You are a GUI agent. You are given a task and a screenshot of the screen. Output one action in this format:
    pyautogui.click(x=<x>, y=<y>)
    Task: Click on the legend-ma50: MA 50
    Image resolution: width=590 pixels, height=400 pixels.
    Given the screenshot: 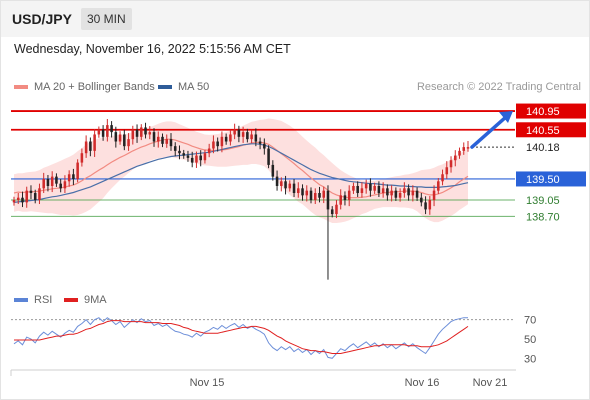 What is the action you would take?
    pyautogui.click(x=183, y=87)
    